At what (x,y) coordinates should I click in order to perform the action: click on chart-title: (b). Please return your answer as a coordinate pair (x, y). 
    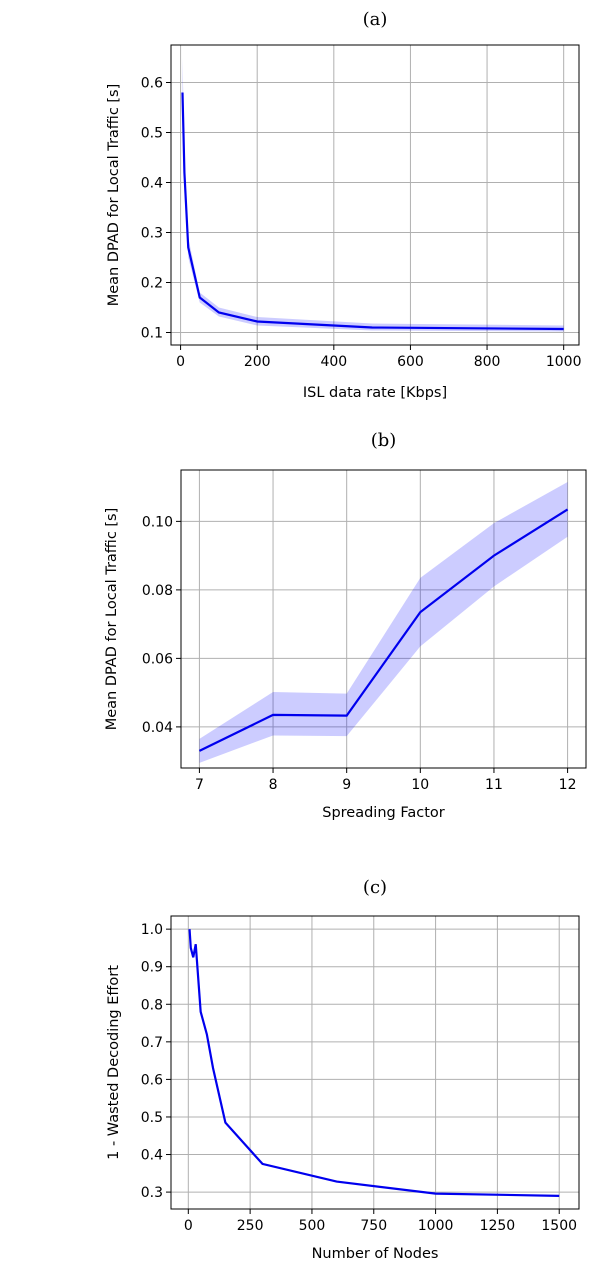
    Looking at the image, I should click on (384, 440).